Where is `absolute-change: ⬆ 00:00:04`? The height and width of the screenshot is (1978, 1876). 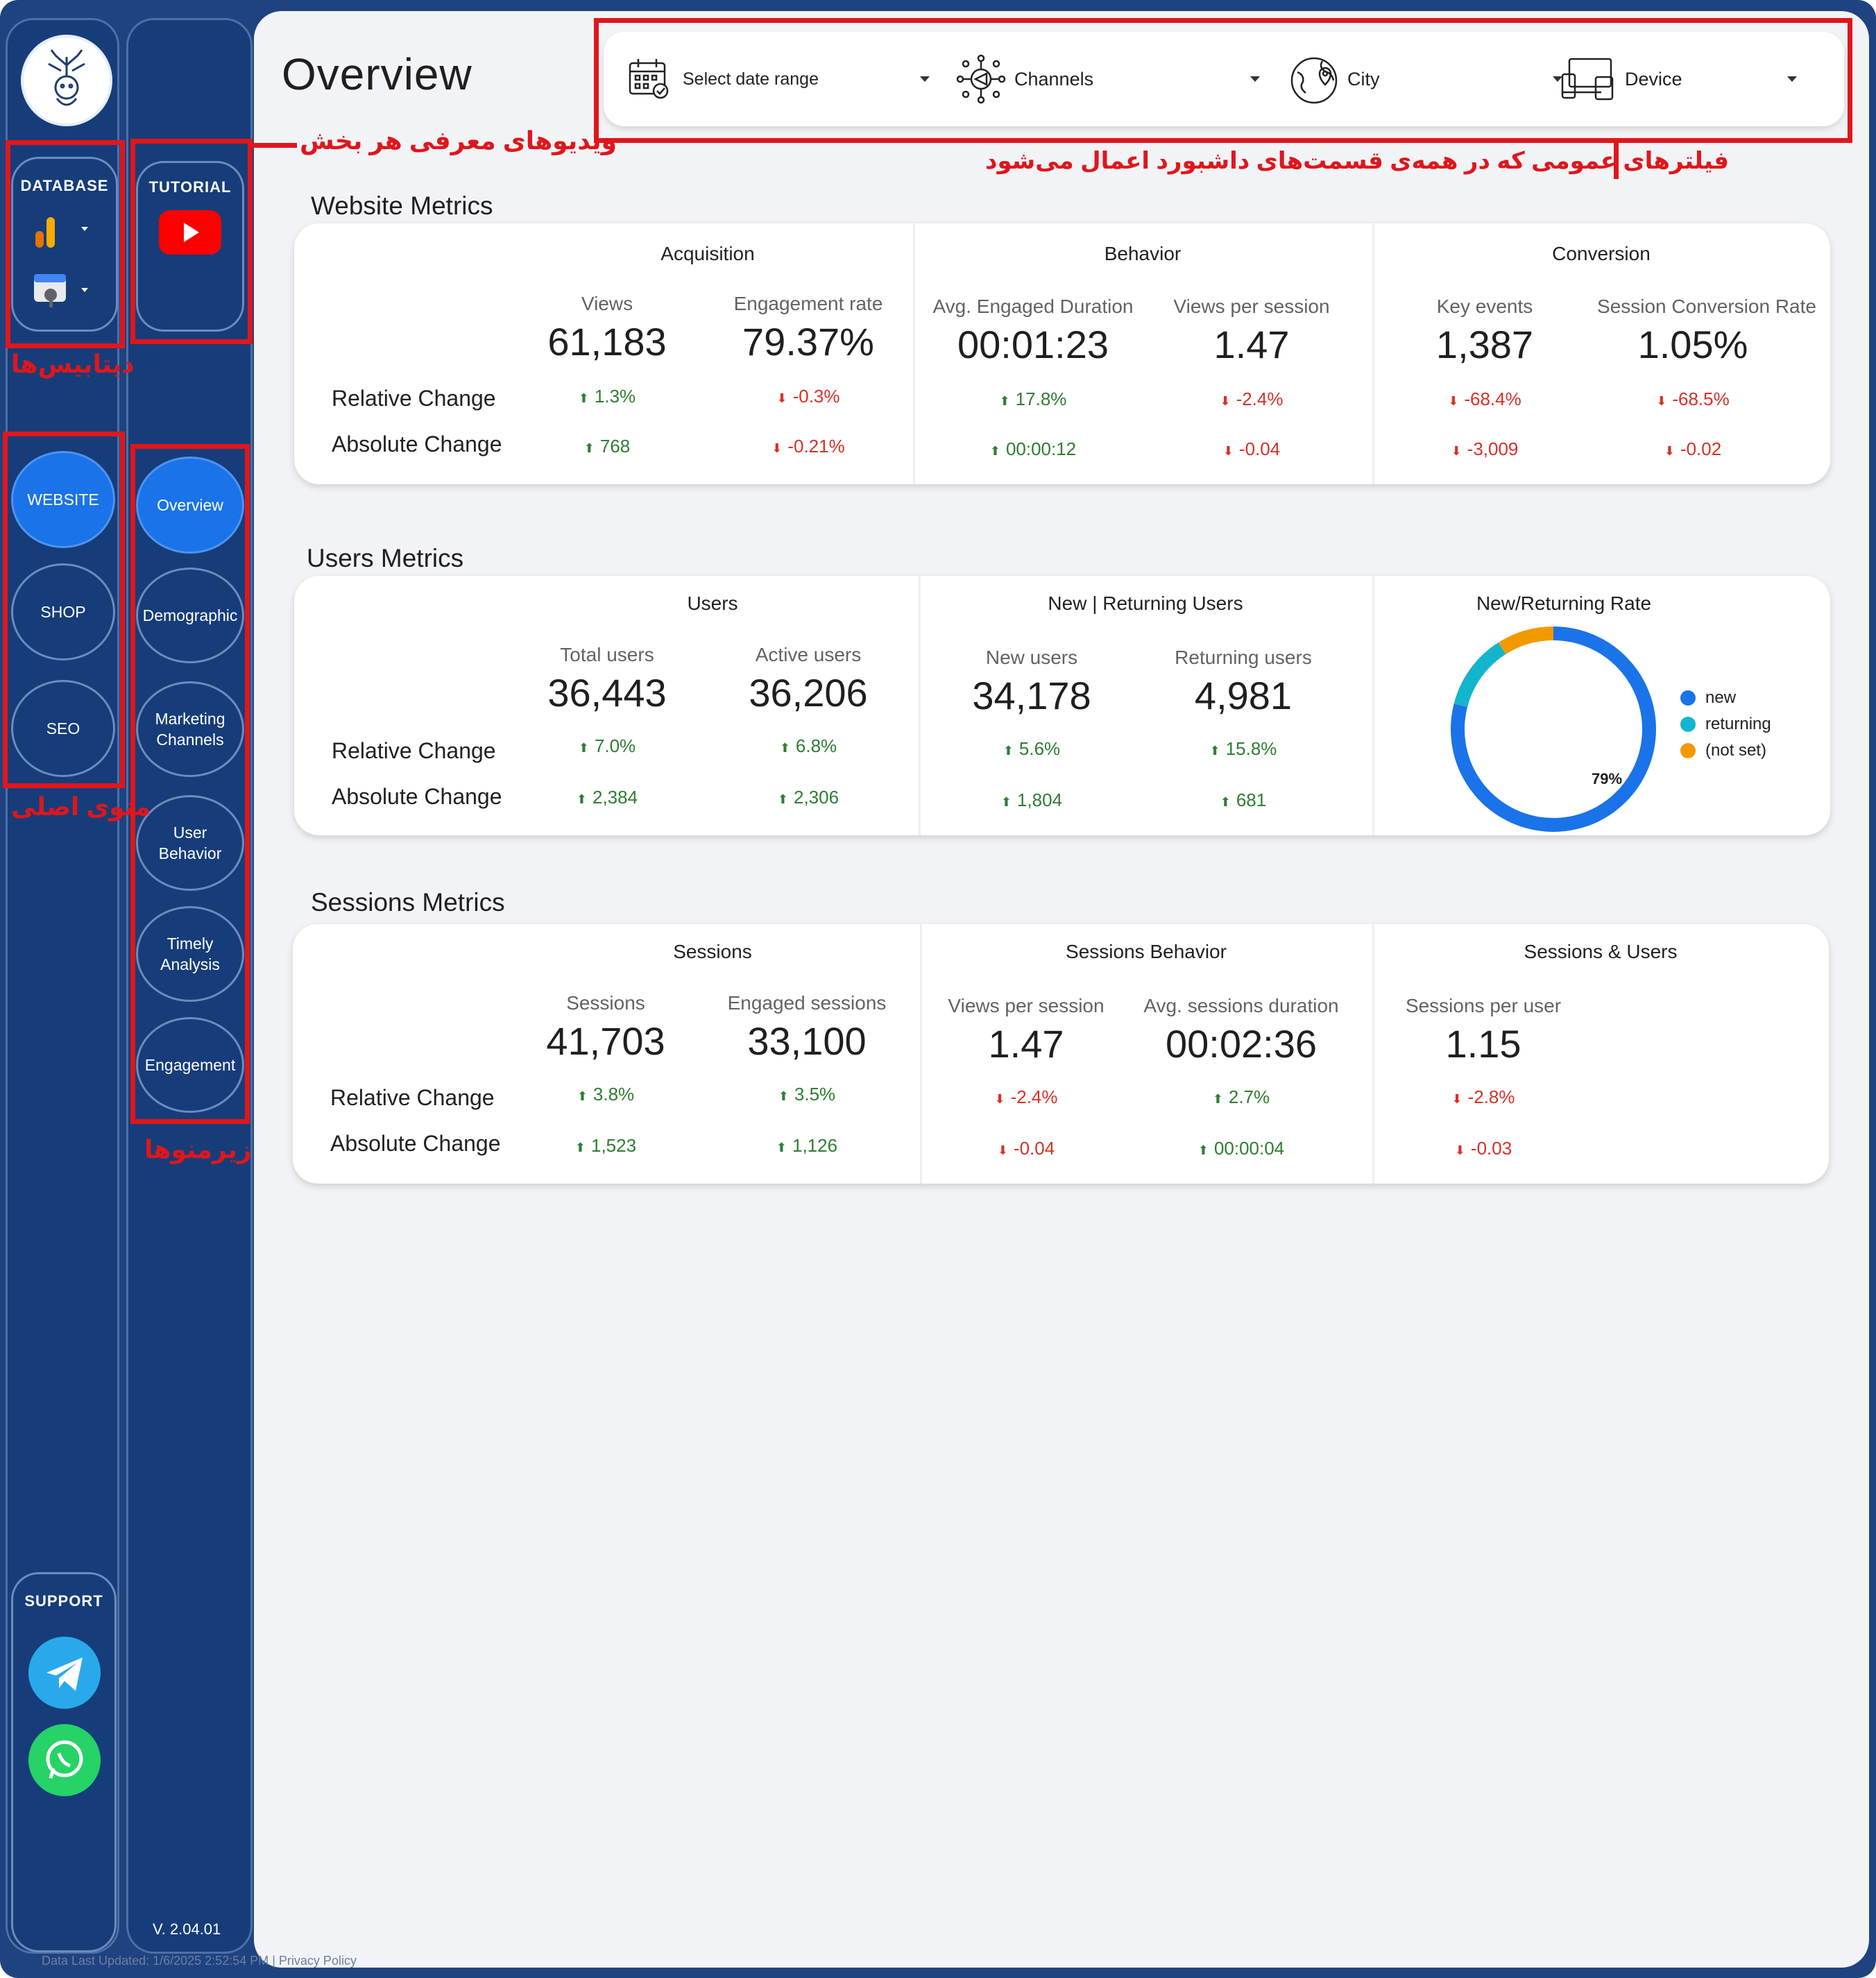 absolute-change: ⬆ 00:00:04 is located at coordinates (1241, 1148).